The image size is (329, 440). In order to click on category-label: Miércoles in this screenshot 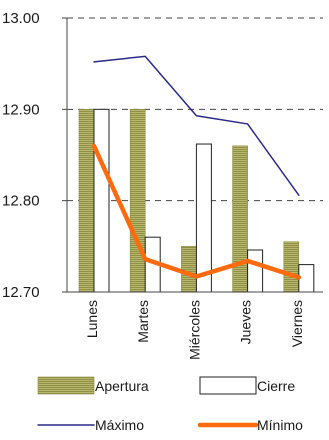, I will do `click(194, 330)`.